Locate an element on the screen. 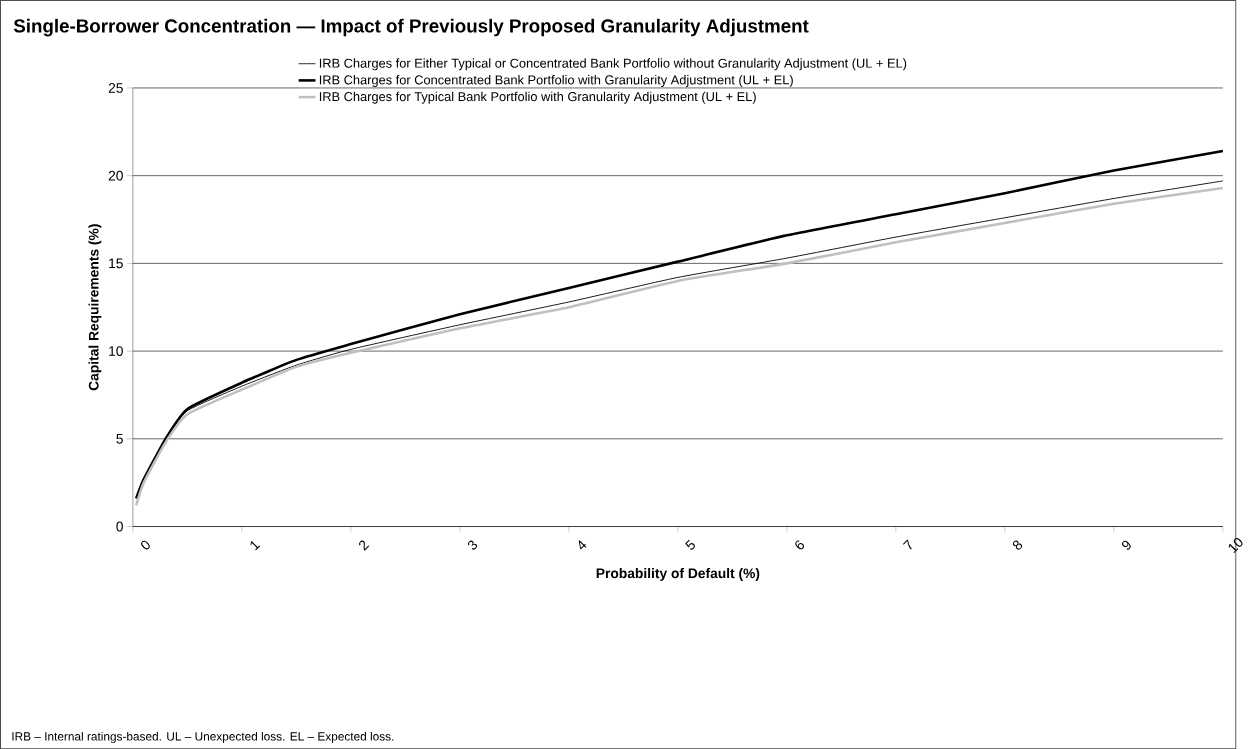 This screenshot has width=1249, height=749. y-tick-label: 25 is located at coordinates (115, 87).